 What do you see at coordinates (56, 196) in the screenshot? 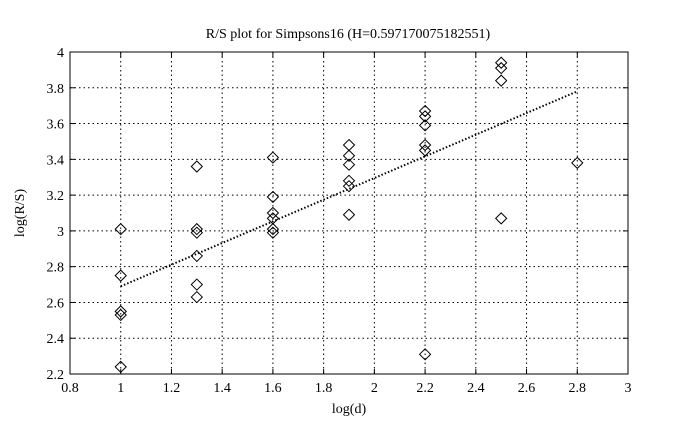
I see `y-tick-label: 3.2` at bounding box center [56, 196].